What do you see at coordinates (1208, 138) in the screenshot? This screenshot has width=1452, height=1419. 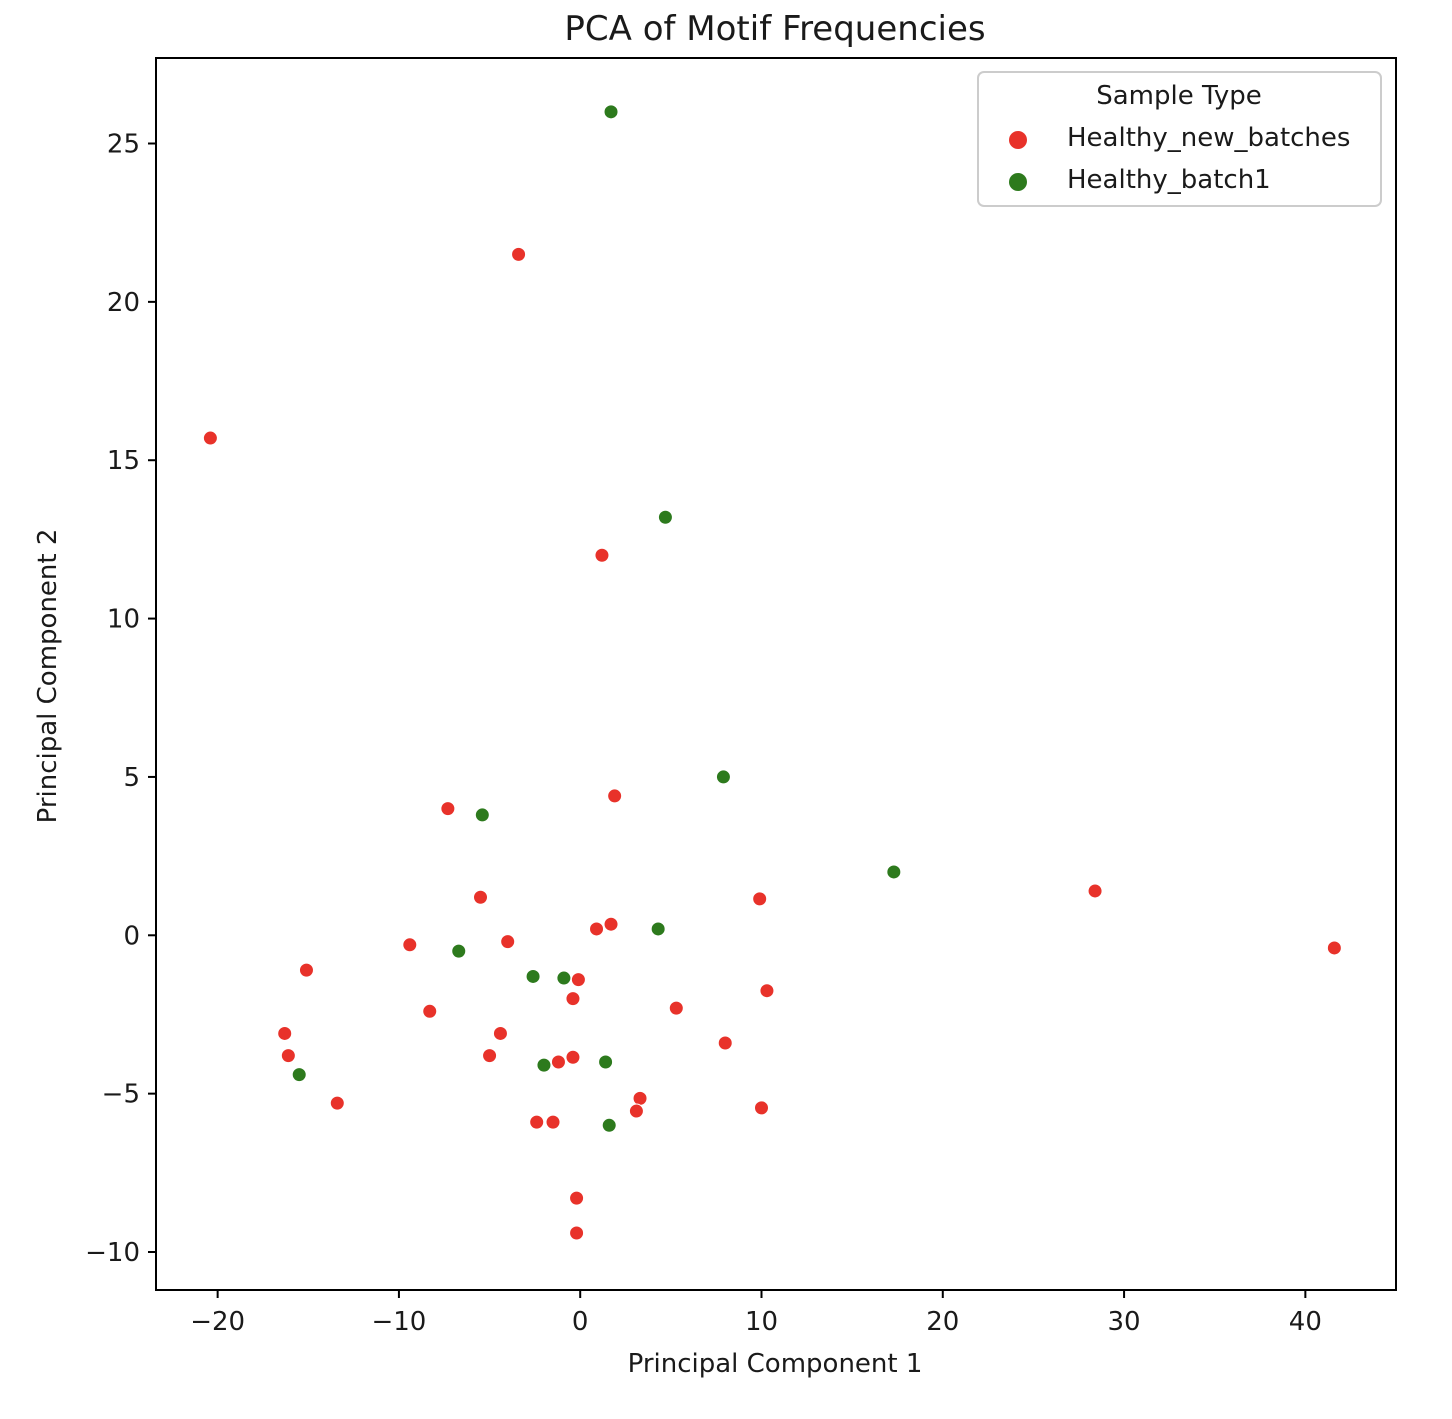 I see `legend-label-healthy-new-batches: Healthy_new_batches` at bounding box center [1208, 138].